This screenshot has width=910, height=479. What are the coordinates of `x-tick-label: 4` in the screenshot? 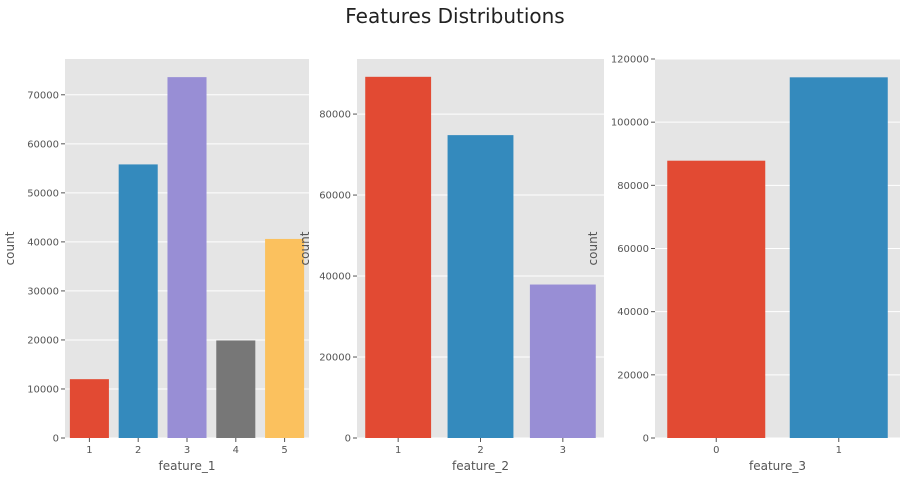 It's located at (236, 450).